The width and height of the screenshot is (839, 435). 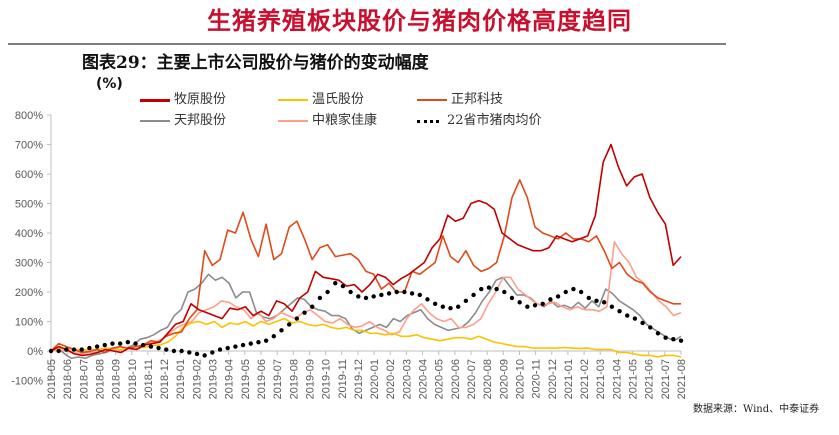 What do you see at coordinates (29, 116) in the screenshot?
I see `y-tick-label: 800%` at bounding box center [29, 116].